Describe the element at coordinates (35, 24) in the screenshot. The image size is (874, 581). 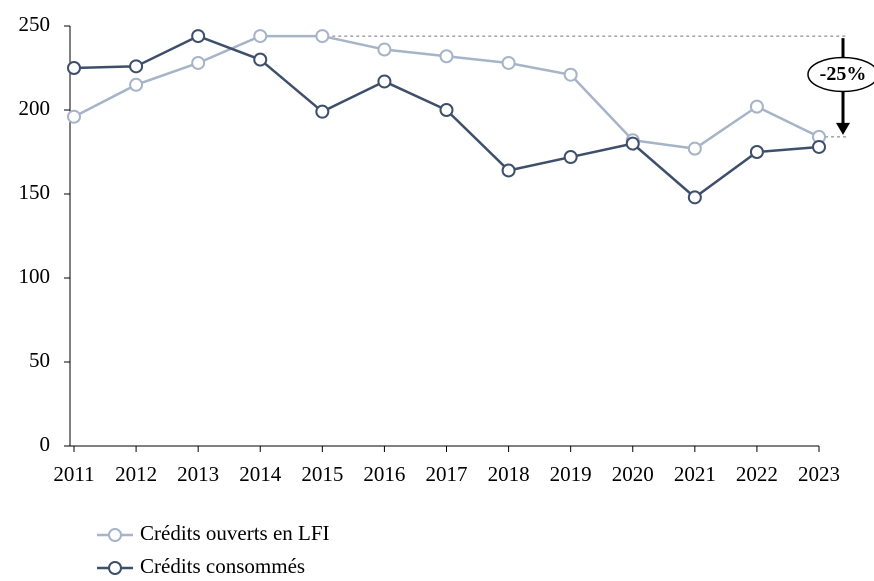
I see `y-tick-label: 250` at that location.